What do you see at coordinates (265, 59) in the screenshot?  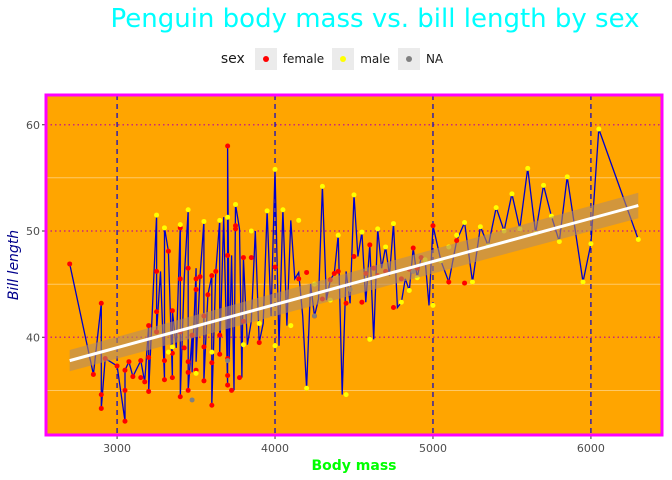 I see `legend-dot-female` at bounding box center [265, 59].